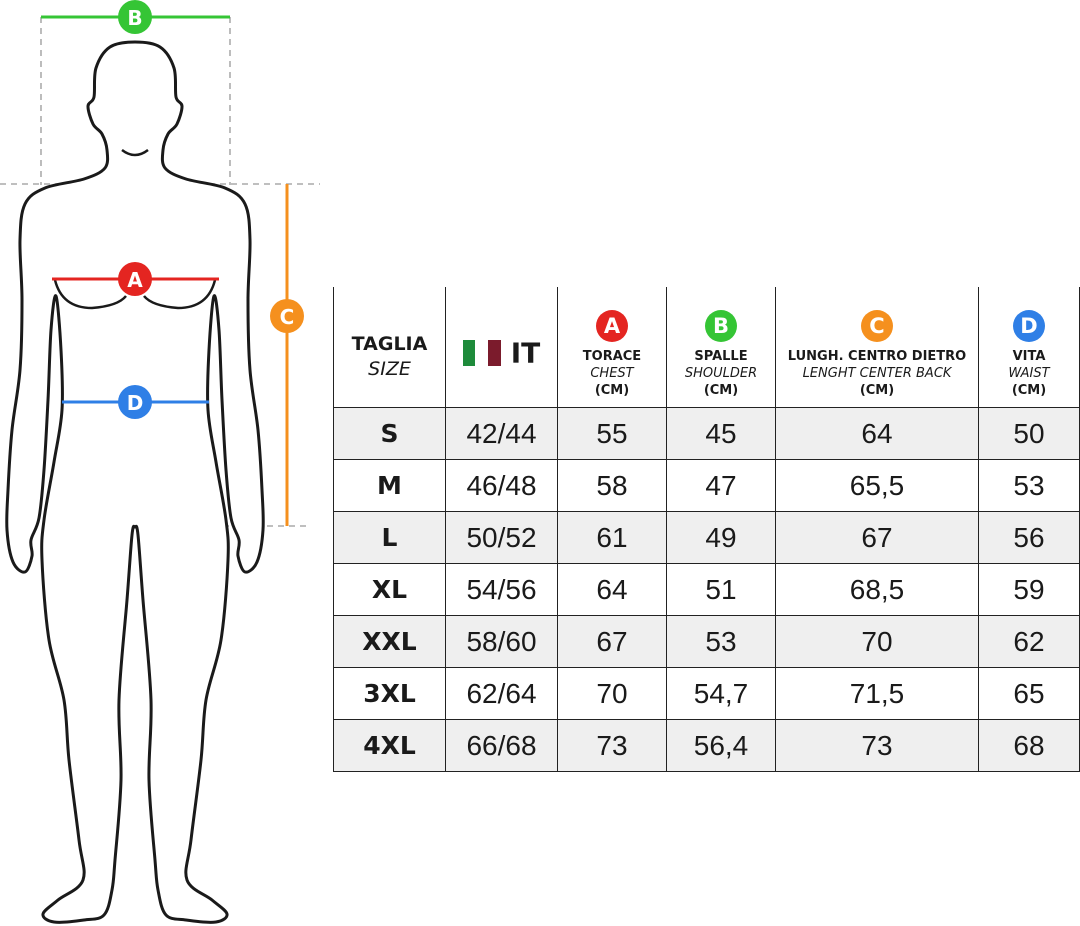 The width and height of the screenshot is (1080, 926). I want to click on value-cell: 50, so click(1029, 433).